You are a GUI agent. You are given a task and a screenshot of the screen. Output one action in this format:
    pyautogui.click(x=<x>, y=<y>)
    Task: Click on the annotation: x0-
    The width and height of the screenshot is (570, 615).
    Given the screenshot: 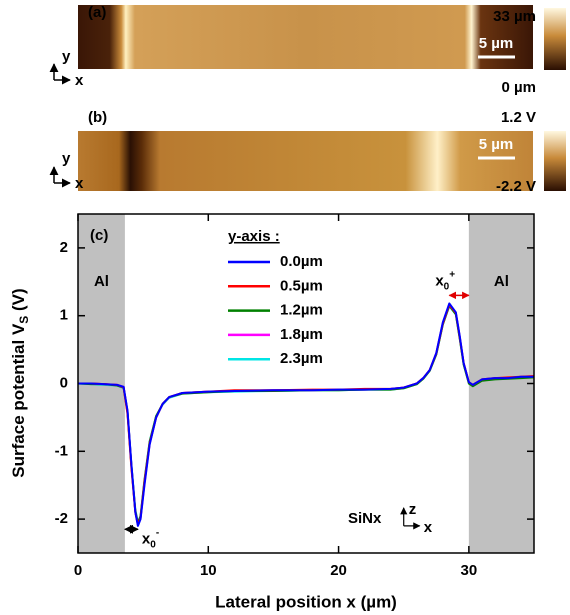 What is the action you would take?
    pyautogui.click(x=150, y=538)
    